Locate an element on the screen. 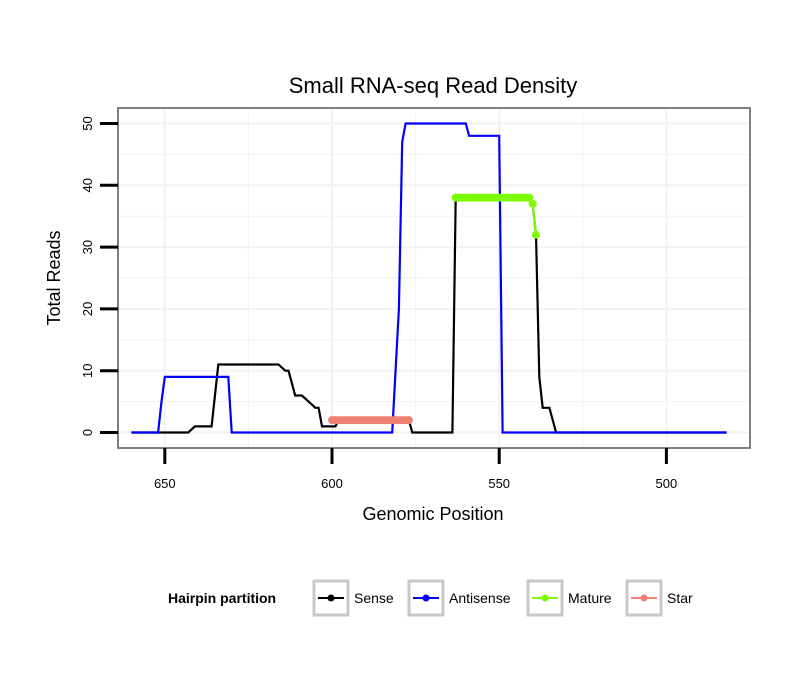  x-tick-label: 600 is located at coordinates (332, 483).